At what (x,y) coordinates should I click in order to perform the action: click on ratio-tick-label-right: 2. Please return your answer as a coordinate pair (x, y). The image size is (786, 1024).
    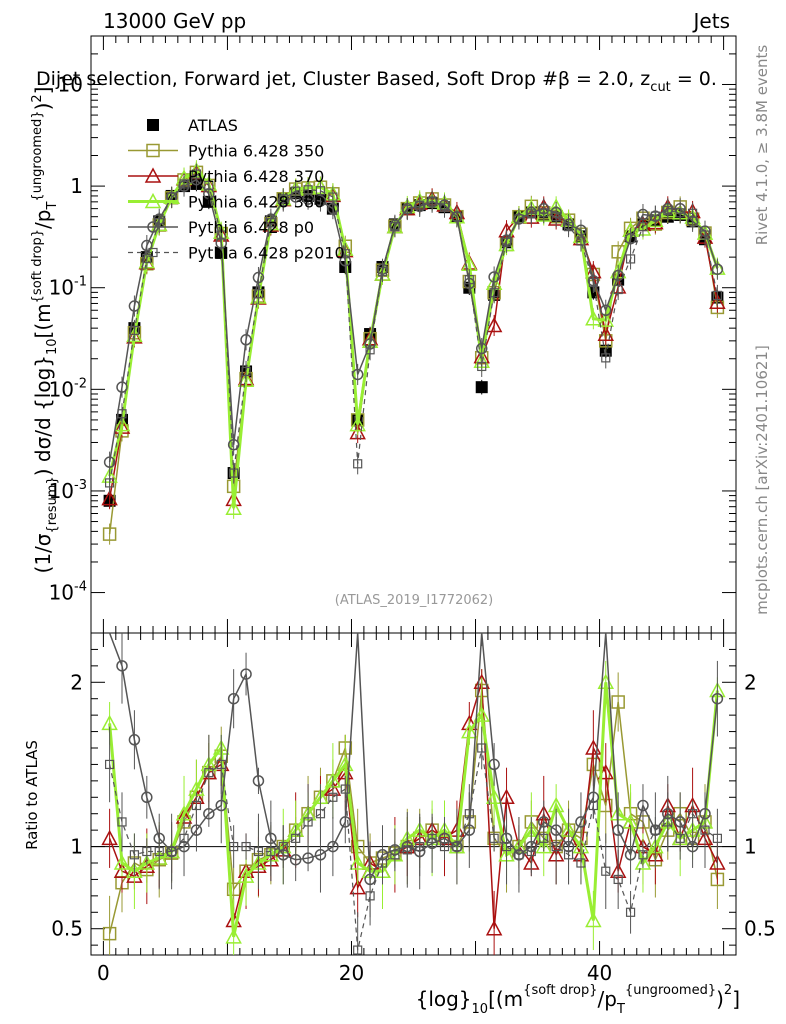
    Looking at the image, I should click on (750, 682).